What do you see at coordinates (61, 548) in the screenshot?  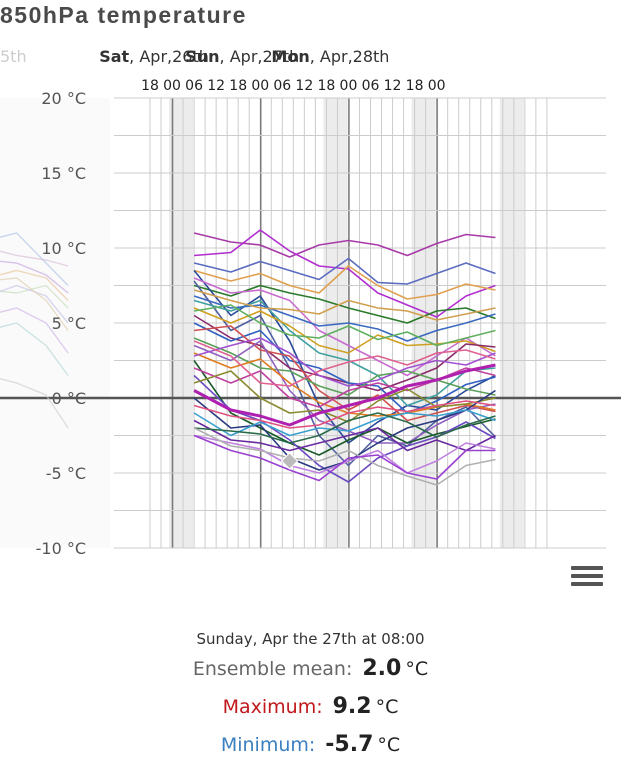 I see `y-tick-label: -10 °C` at bounding box center [61, 548].